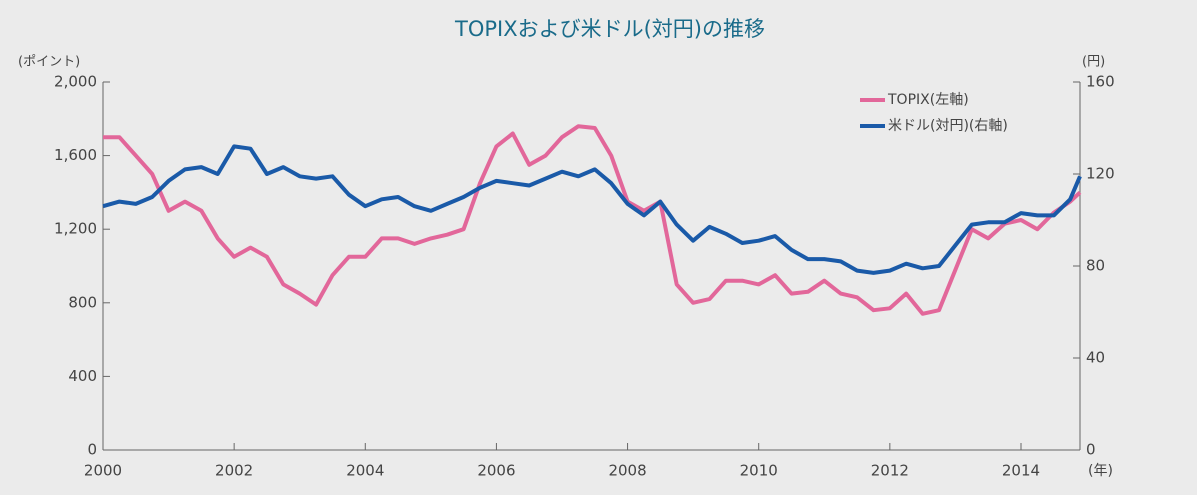 The image size is (1197, 495). What do you see at coordinates (49, 62) in the screenshot?
I see `y-axis-label: (ポイント)` at bounding box center [49, 62].